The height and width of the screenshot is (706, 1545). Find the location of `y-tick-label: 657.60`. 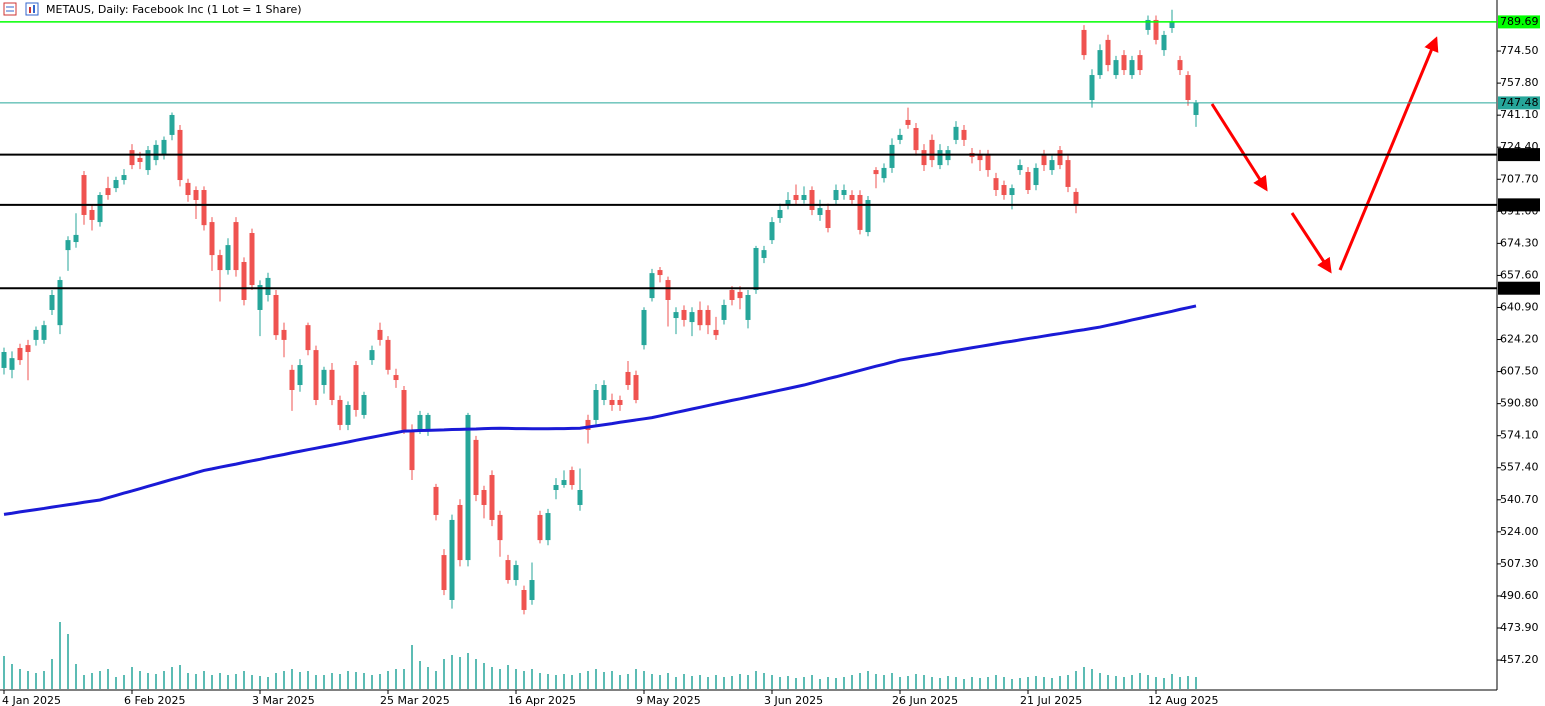

y-tick-label: 657.60 is located at coordinates (1519, 274).